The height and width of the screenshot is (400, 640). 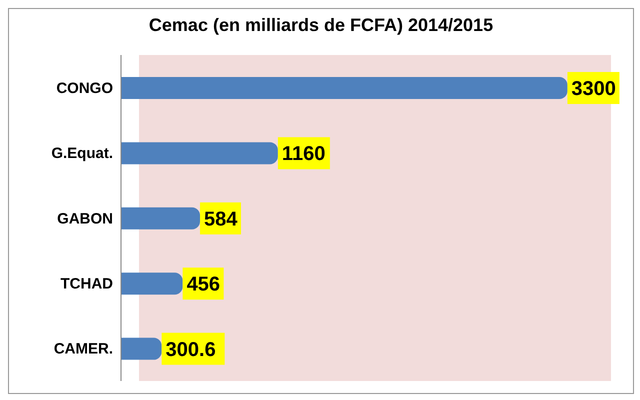 I want to click on data-label: 300.6, so click(x=191, y=349).